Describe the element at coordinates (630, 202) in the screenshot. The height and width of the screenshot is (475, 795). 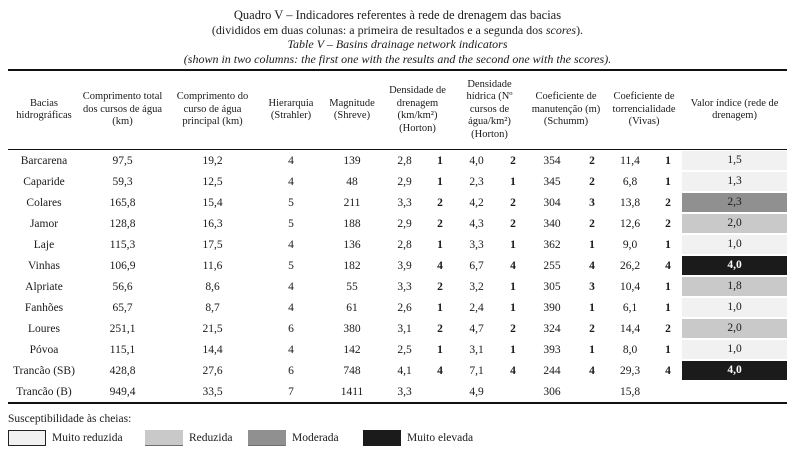
I see `torrentiality-coef-value: 13,8` at that location.